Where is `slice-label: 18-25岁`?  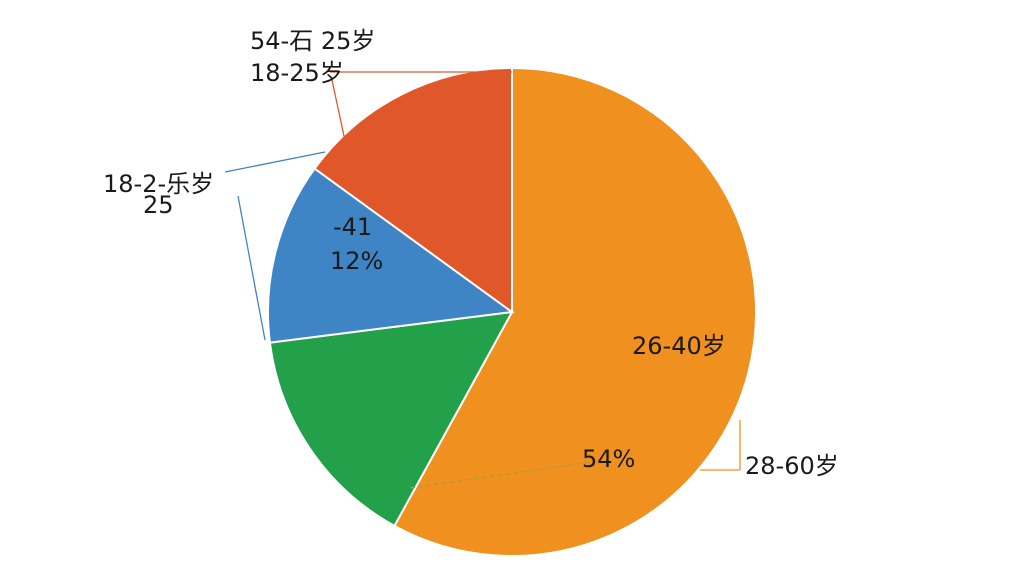 slice-label: 18-25岁 is located at coordinates (297, 73).